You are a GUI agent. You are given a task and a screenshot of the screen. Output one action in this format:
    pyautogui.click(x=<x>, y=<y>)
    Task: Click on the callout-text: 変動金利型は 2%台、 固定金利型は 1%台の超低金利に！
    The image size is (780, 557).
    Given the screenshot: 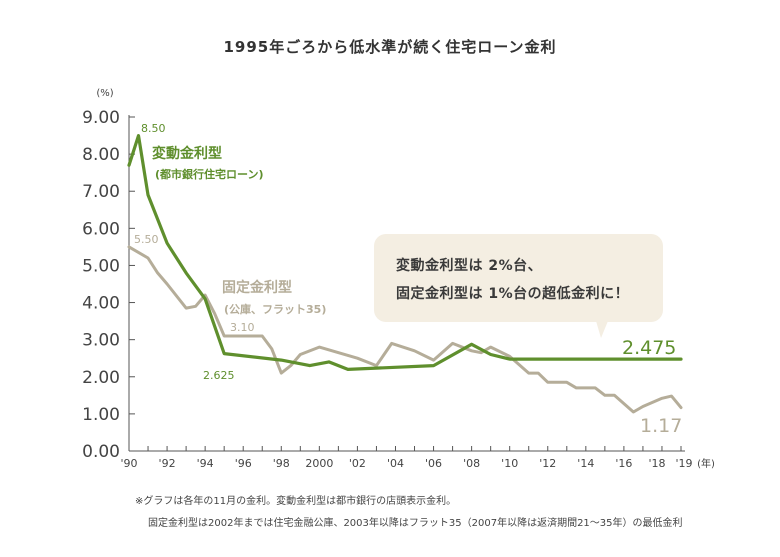 What is the action you would take?
    pyautogui.click(x=512, y=280)
    